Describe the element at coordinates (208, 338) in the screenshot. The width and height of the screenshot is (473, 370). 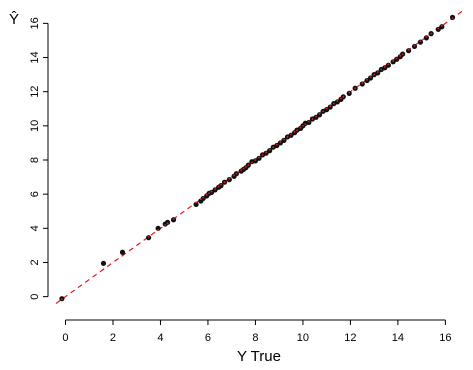
I see `x-tick-label: 6` at that location.